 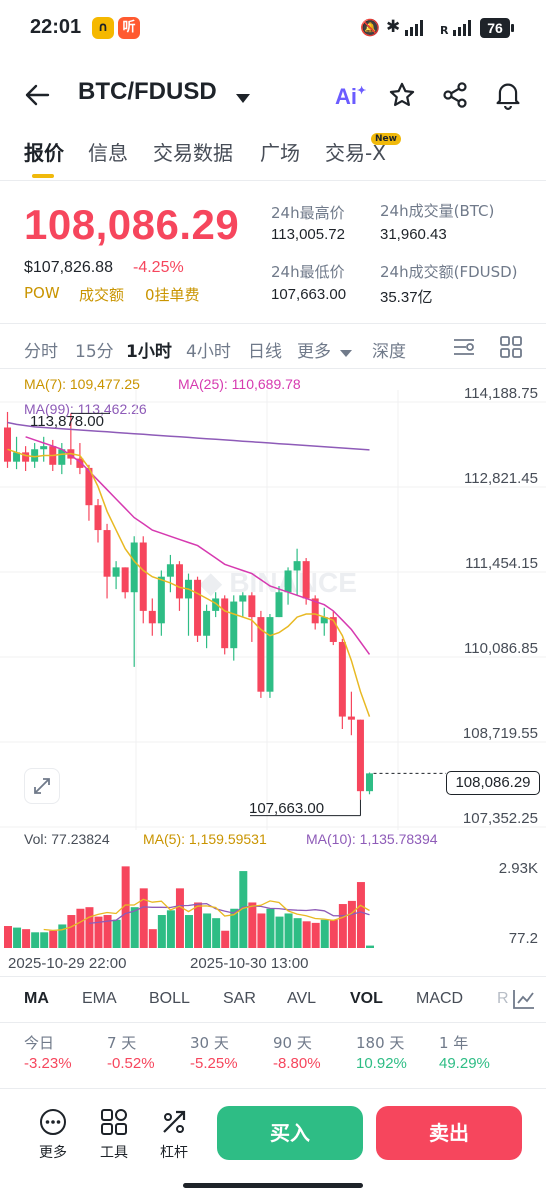 What do you see at coordinates (273, 1185) in the screenshot?
I see `home-indicator` at bounding box center [273, 1185].